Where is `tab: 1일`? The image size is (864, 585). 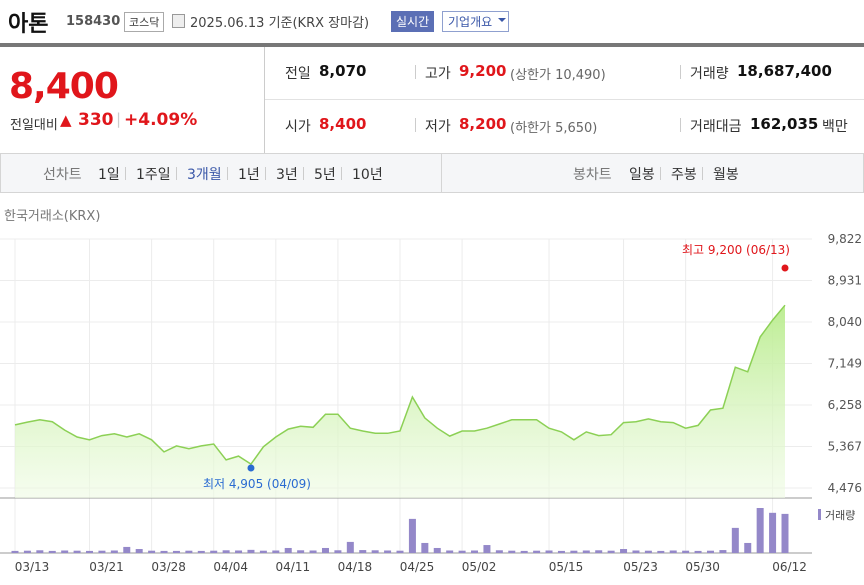
tab: 1일 is located at coordinates (109, 175).